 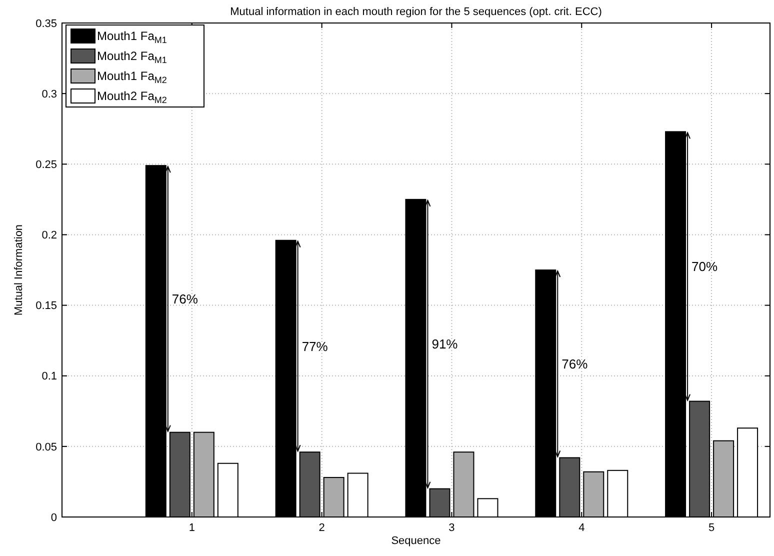 I want to click on y-tick-label: 0, so click(x=53, y=518).